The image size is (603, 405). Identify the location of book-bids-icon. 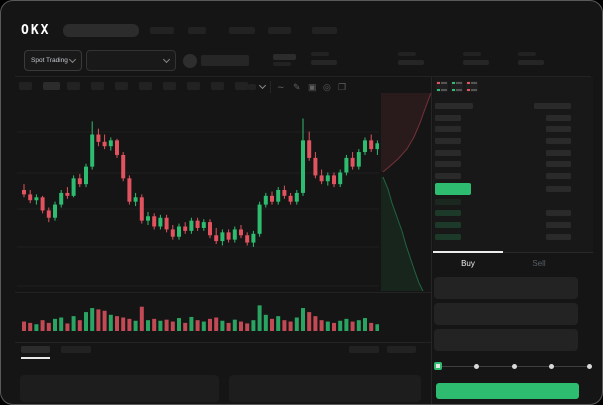
(457, 86).